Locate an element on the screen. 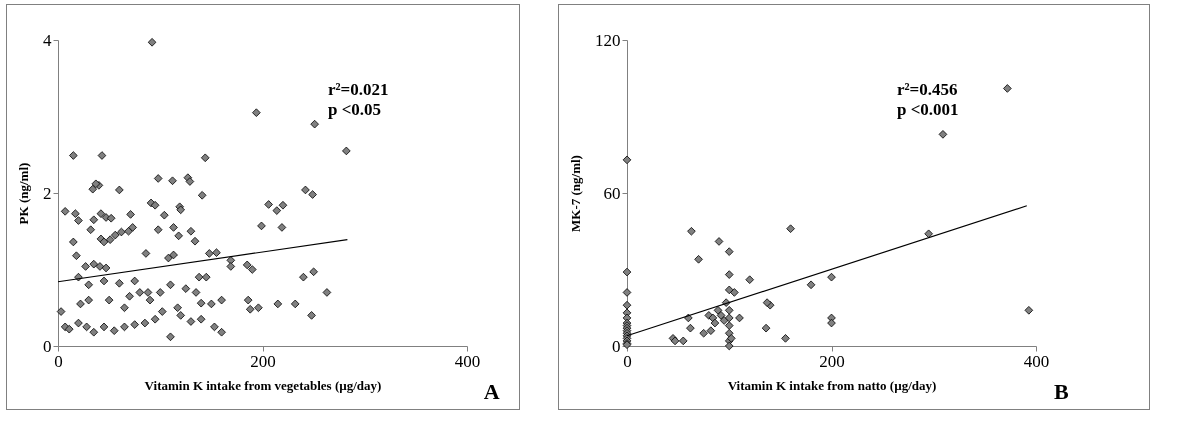 The width and height of the screenshot is (1179, 432). text: A is located at coordinates (491, 391).